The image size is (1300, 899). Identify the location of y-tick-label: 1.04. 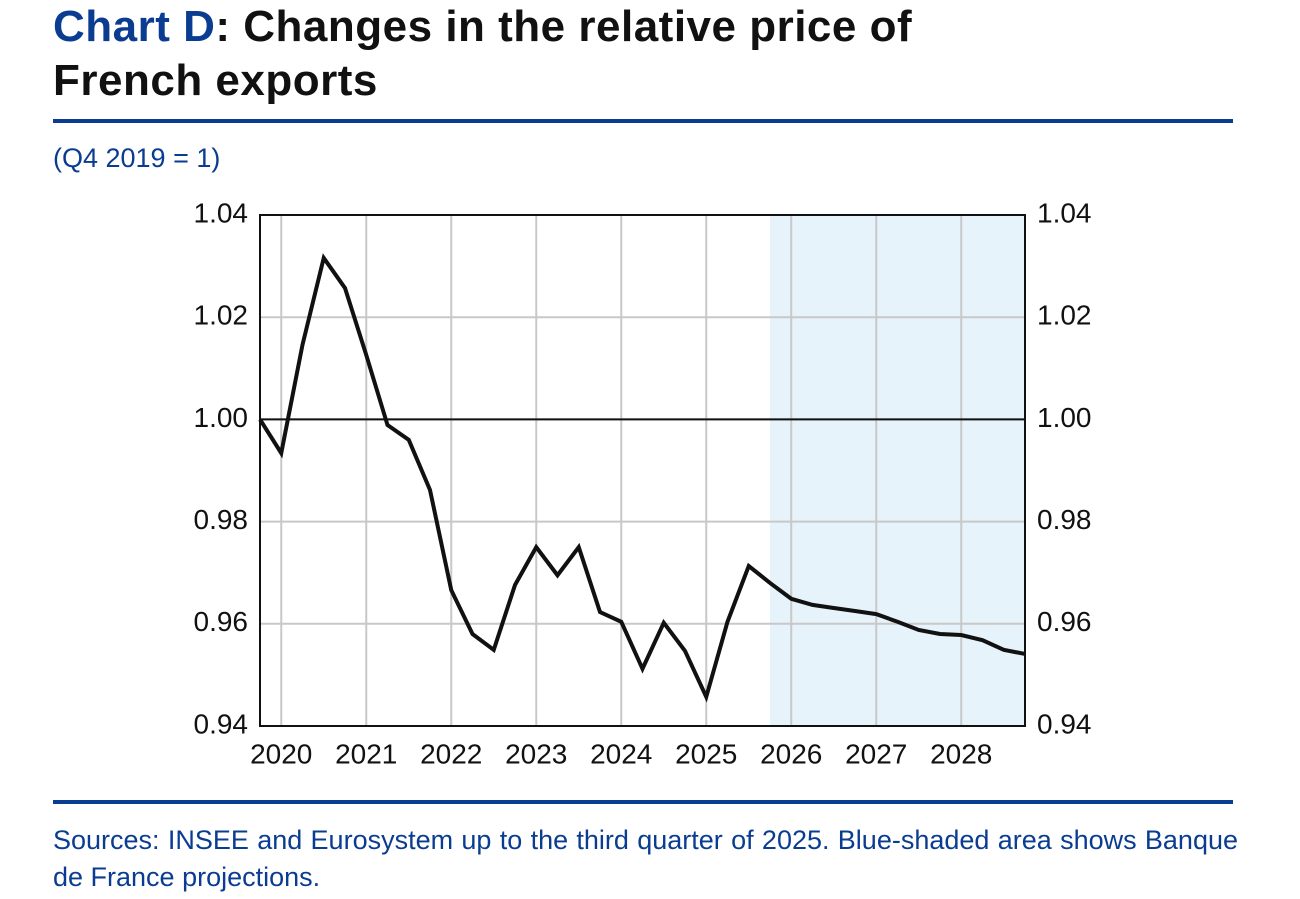
(221, 212).